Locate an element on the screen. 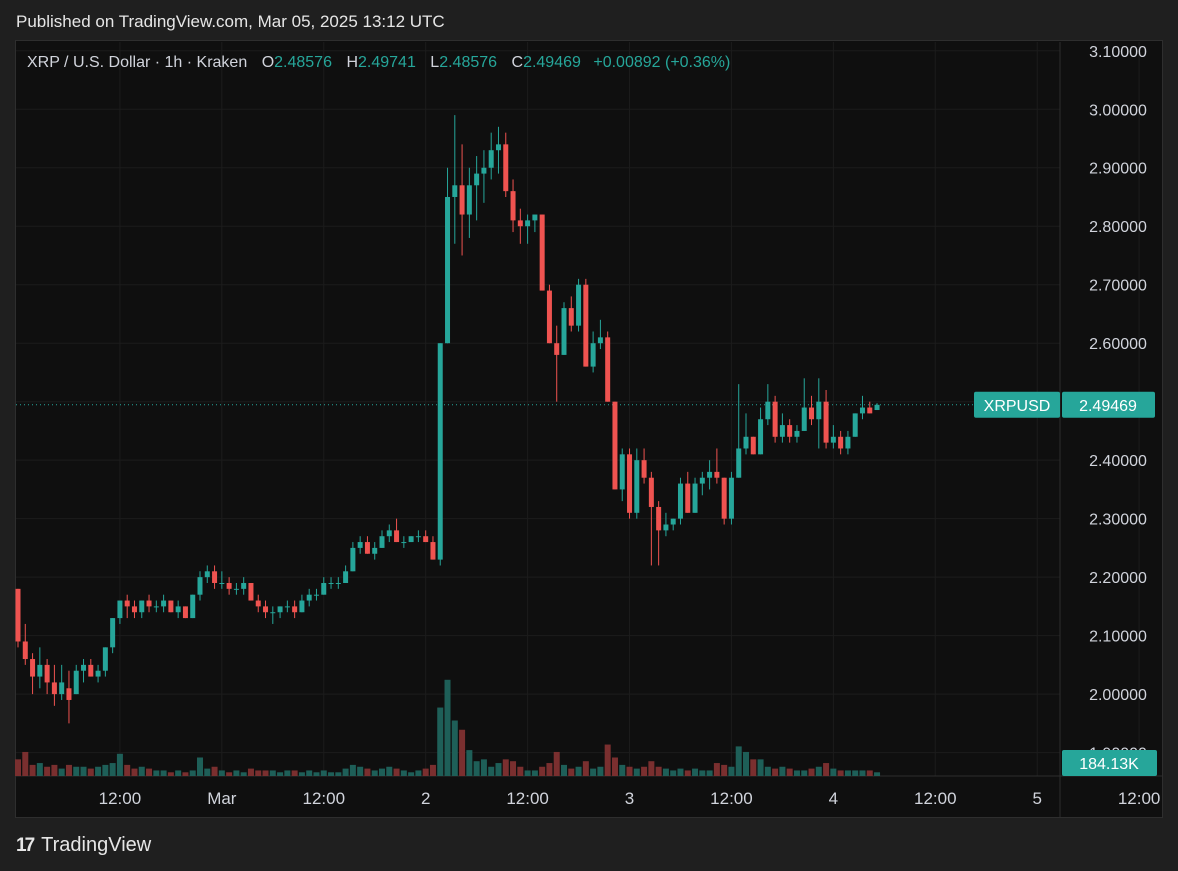  tradingview-brand: TradingView is located at coordinates (96, 845).